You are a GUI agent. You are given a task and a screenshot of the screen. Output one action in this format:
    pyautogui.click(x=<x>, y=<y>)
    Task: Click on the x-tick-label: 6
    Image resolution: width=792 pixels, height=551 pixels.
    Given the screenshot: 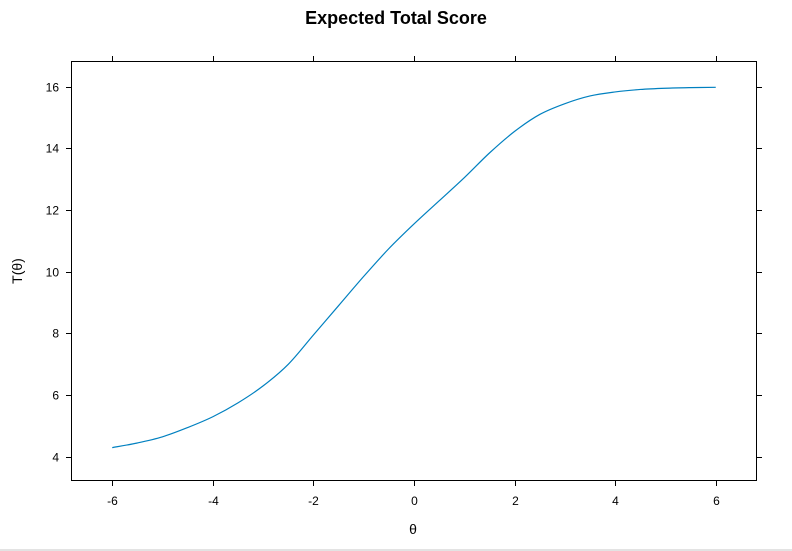 What is the action you would take?
    pyautogui.click(x=716, y=501)
    